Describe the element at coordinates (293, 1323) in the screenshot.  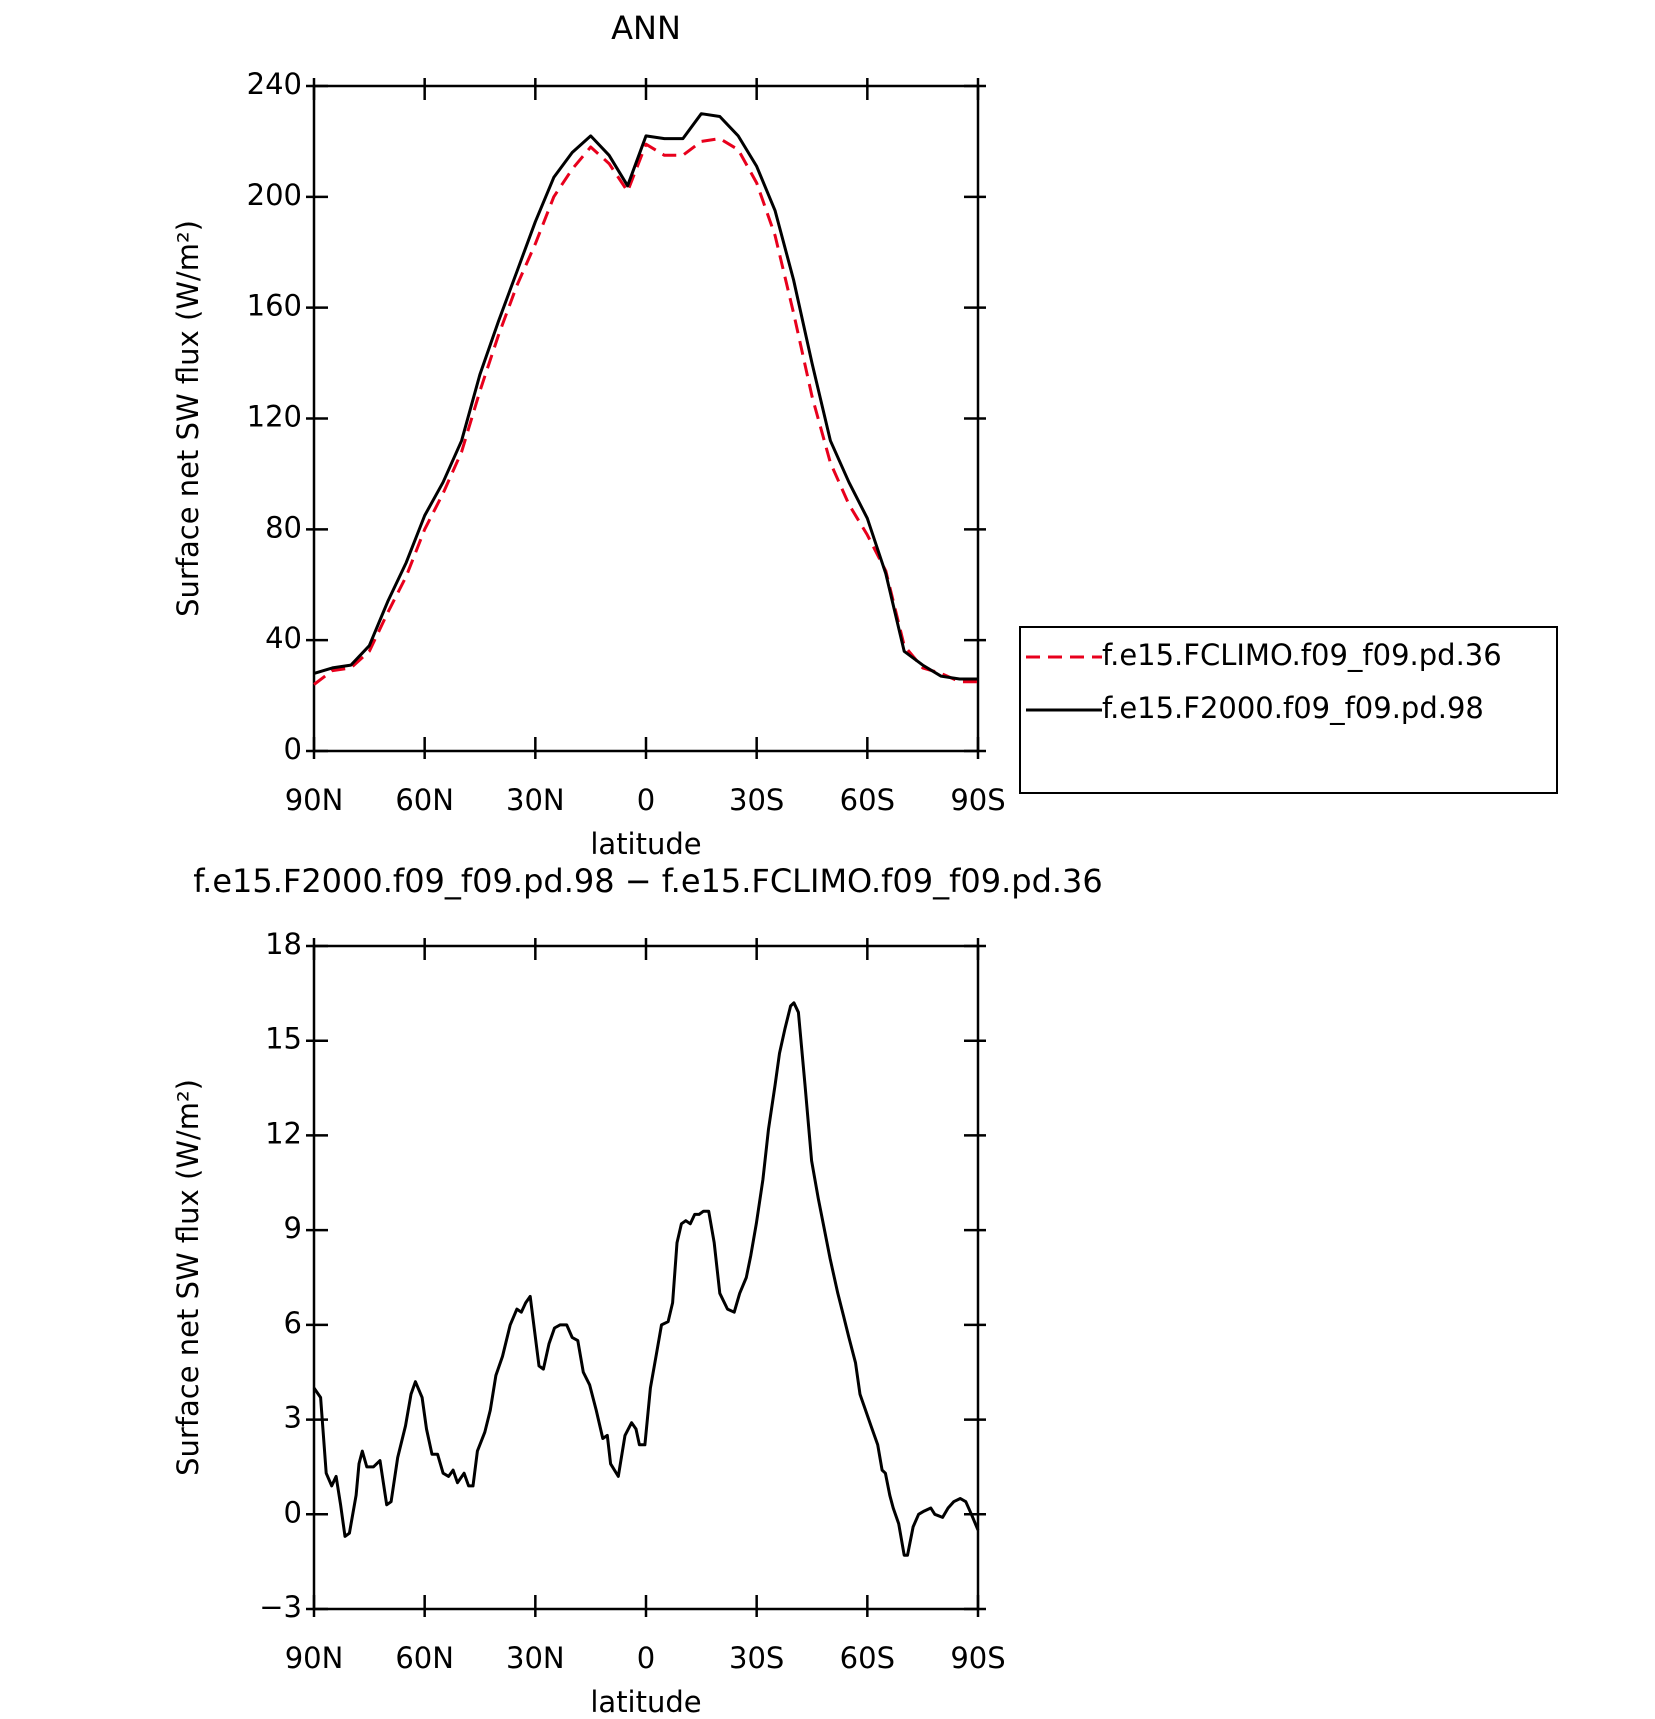
I see `y-tick-label: 6` at that location.